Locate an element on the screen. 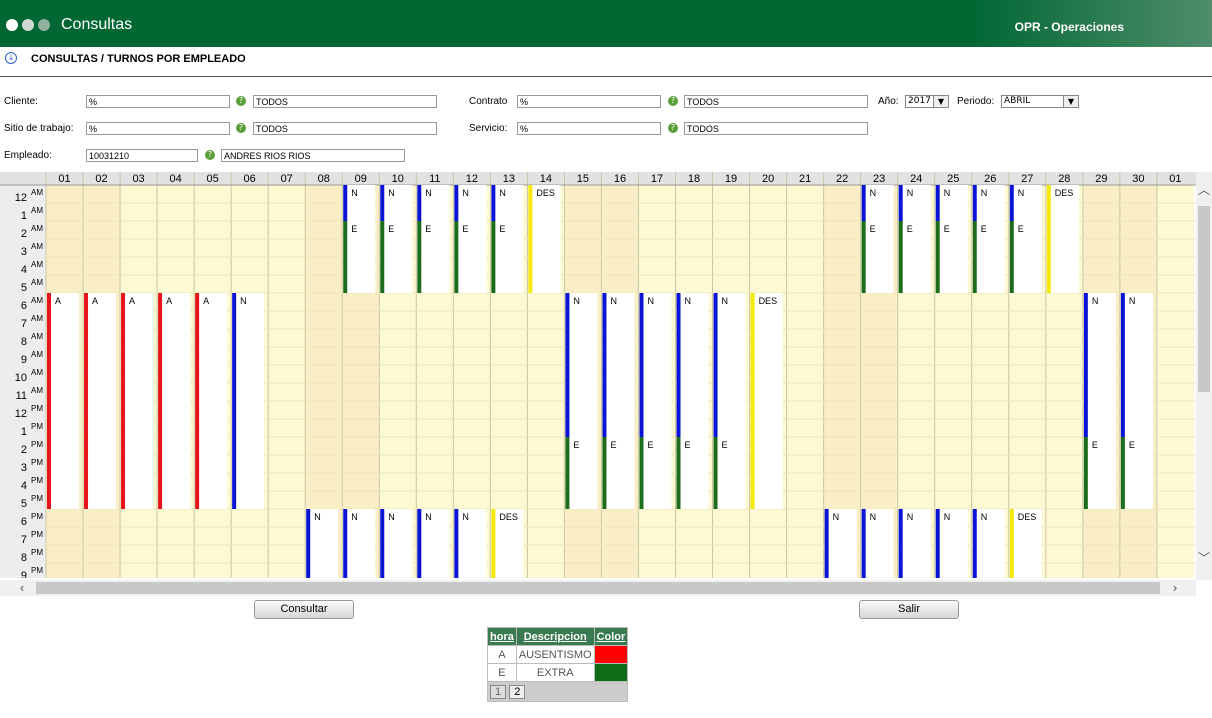  year-select: 2017 ▼ is located at coordinates (927, 101).